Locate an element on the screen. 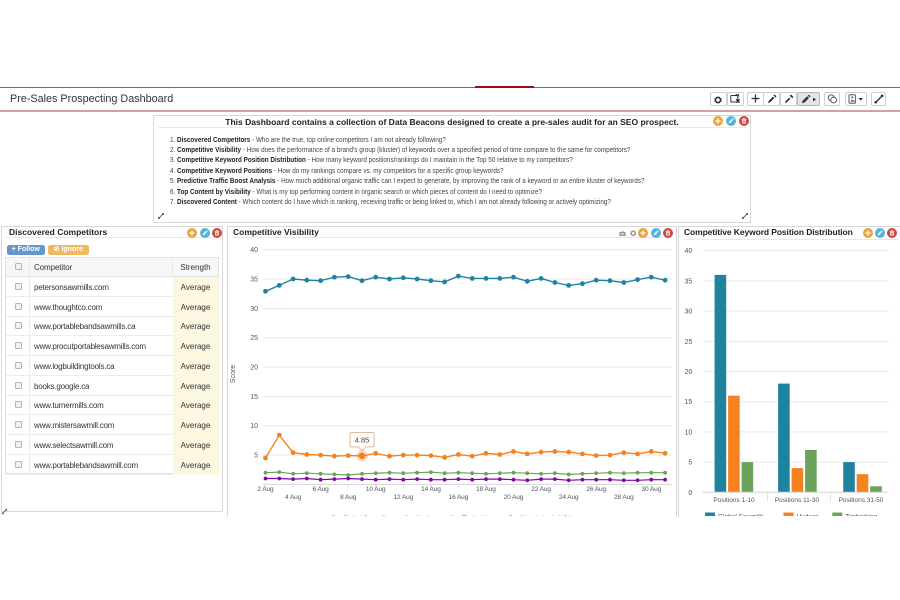 This screenshot has width=900, height=600. svg-text: Woodwise in USA is located at coordinates (546, 515).